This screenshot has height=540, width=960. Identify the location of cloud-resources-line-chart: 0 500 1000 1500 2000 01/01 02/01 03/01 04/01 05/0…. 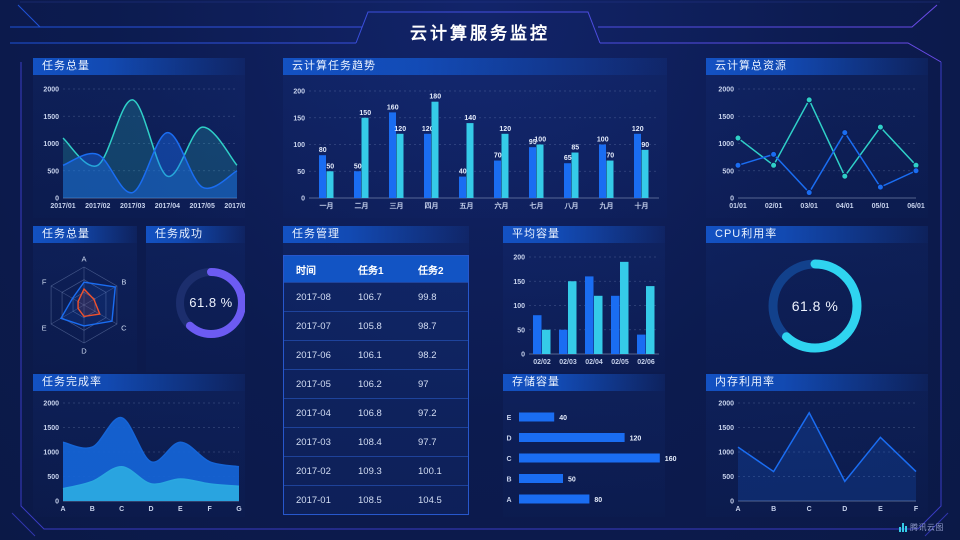
(821, 149).